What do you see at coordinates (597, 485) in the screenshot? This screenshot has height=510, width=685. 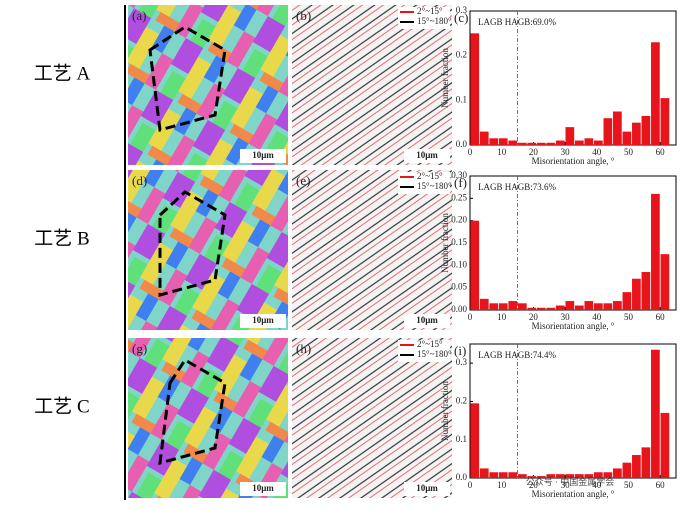 I see `x-tick-label: 40` at bounding box center [597, 485].